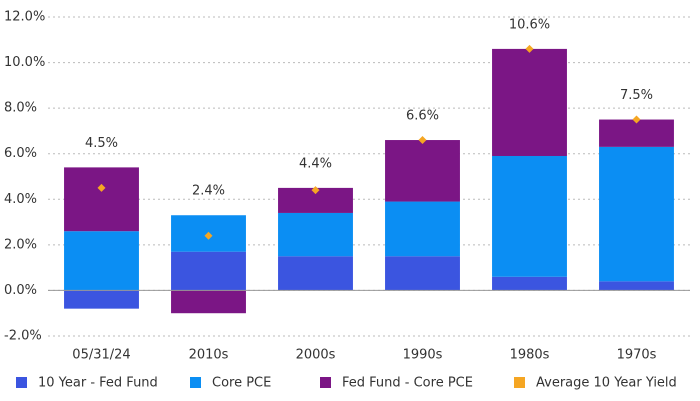  Describe the element at coordinates (23, 336) in the screenshot. I see `y-tick-label: -2.0%` at that location.